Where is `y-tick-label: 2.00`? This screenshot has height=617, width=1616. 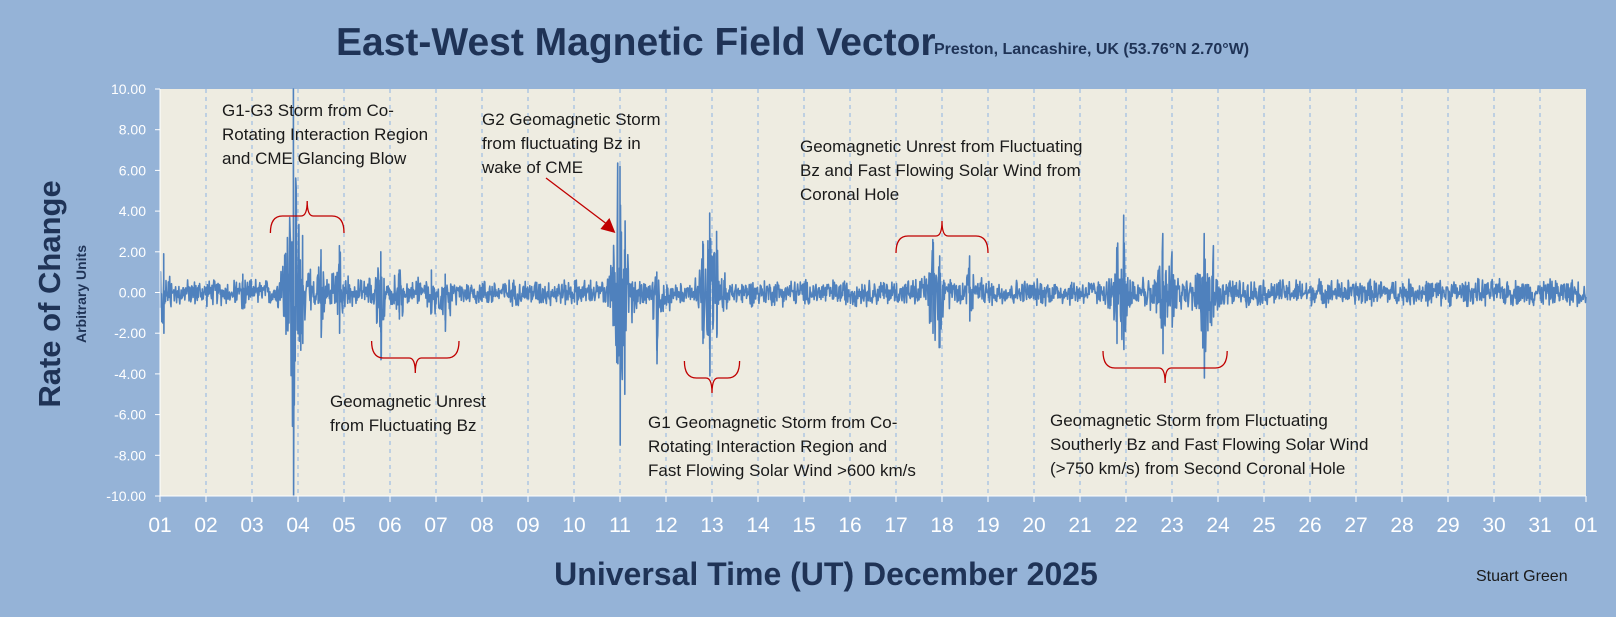 y-tick-label: 2.00 is located at coordinates (132, 252).